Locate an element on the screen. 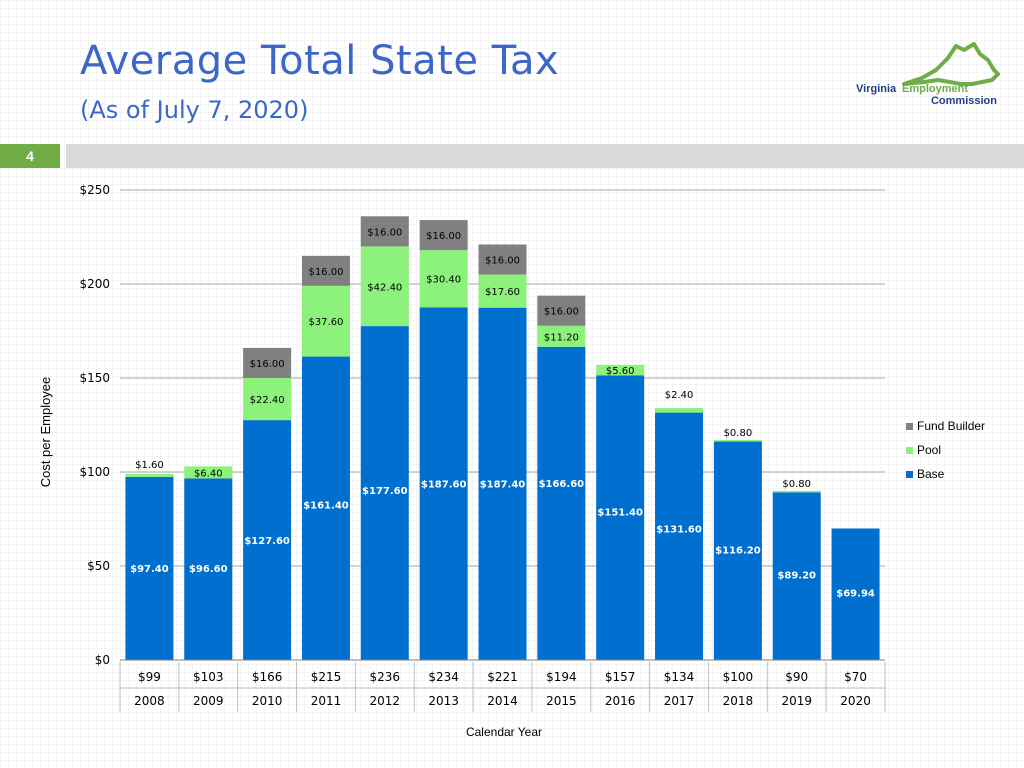 Image resolution: width=1024 pixels, height=768 pixels. total-label: $100 is located at coordinates (738, 677).